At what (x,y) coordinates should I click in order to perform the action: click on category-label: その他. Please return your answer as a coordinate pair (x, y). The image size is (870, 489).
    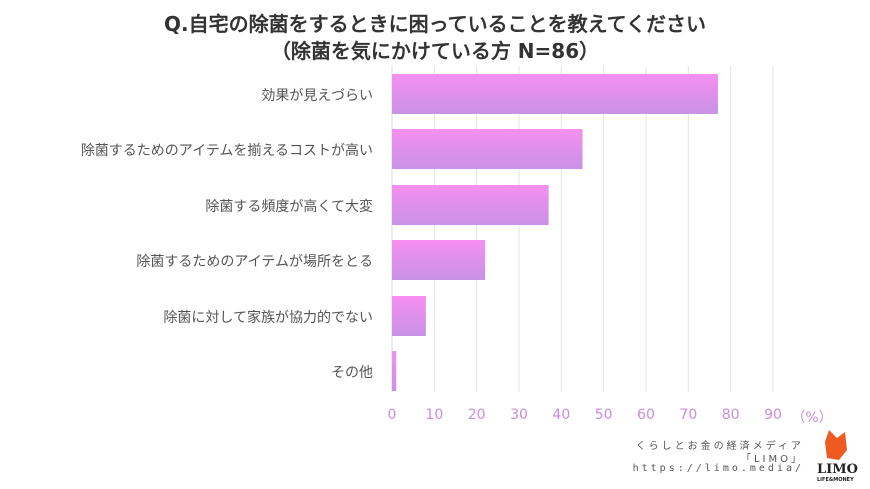
    Looking at the image, I should click on (352, 373).